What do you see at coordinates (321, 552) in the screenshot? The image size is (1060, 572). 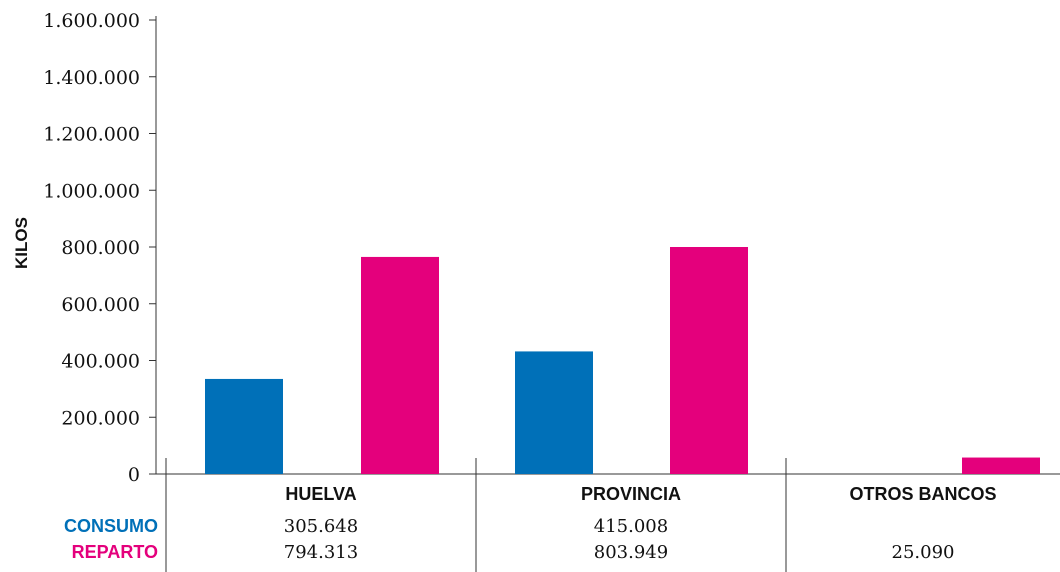 I see `table-value-reparto: 794.313` at bounding box center [321, 552].